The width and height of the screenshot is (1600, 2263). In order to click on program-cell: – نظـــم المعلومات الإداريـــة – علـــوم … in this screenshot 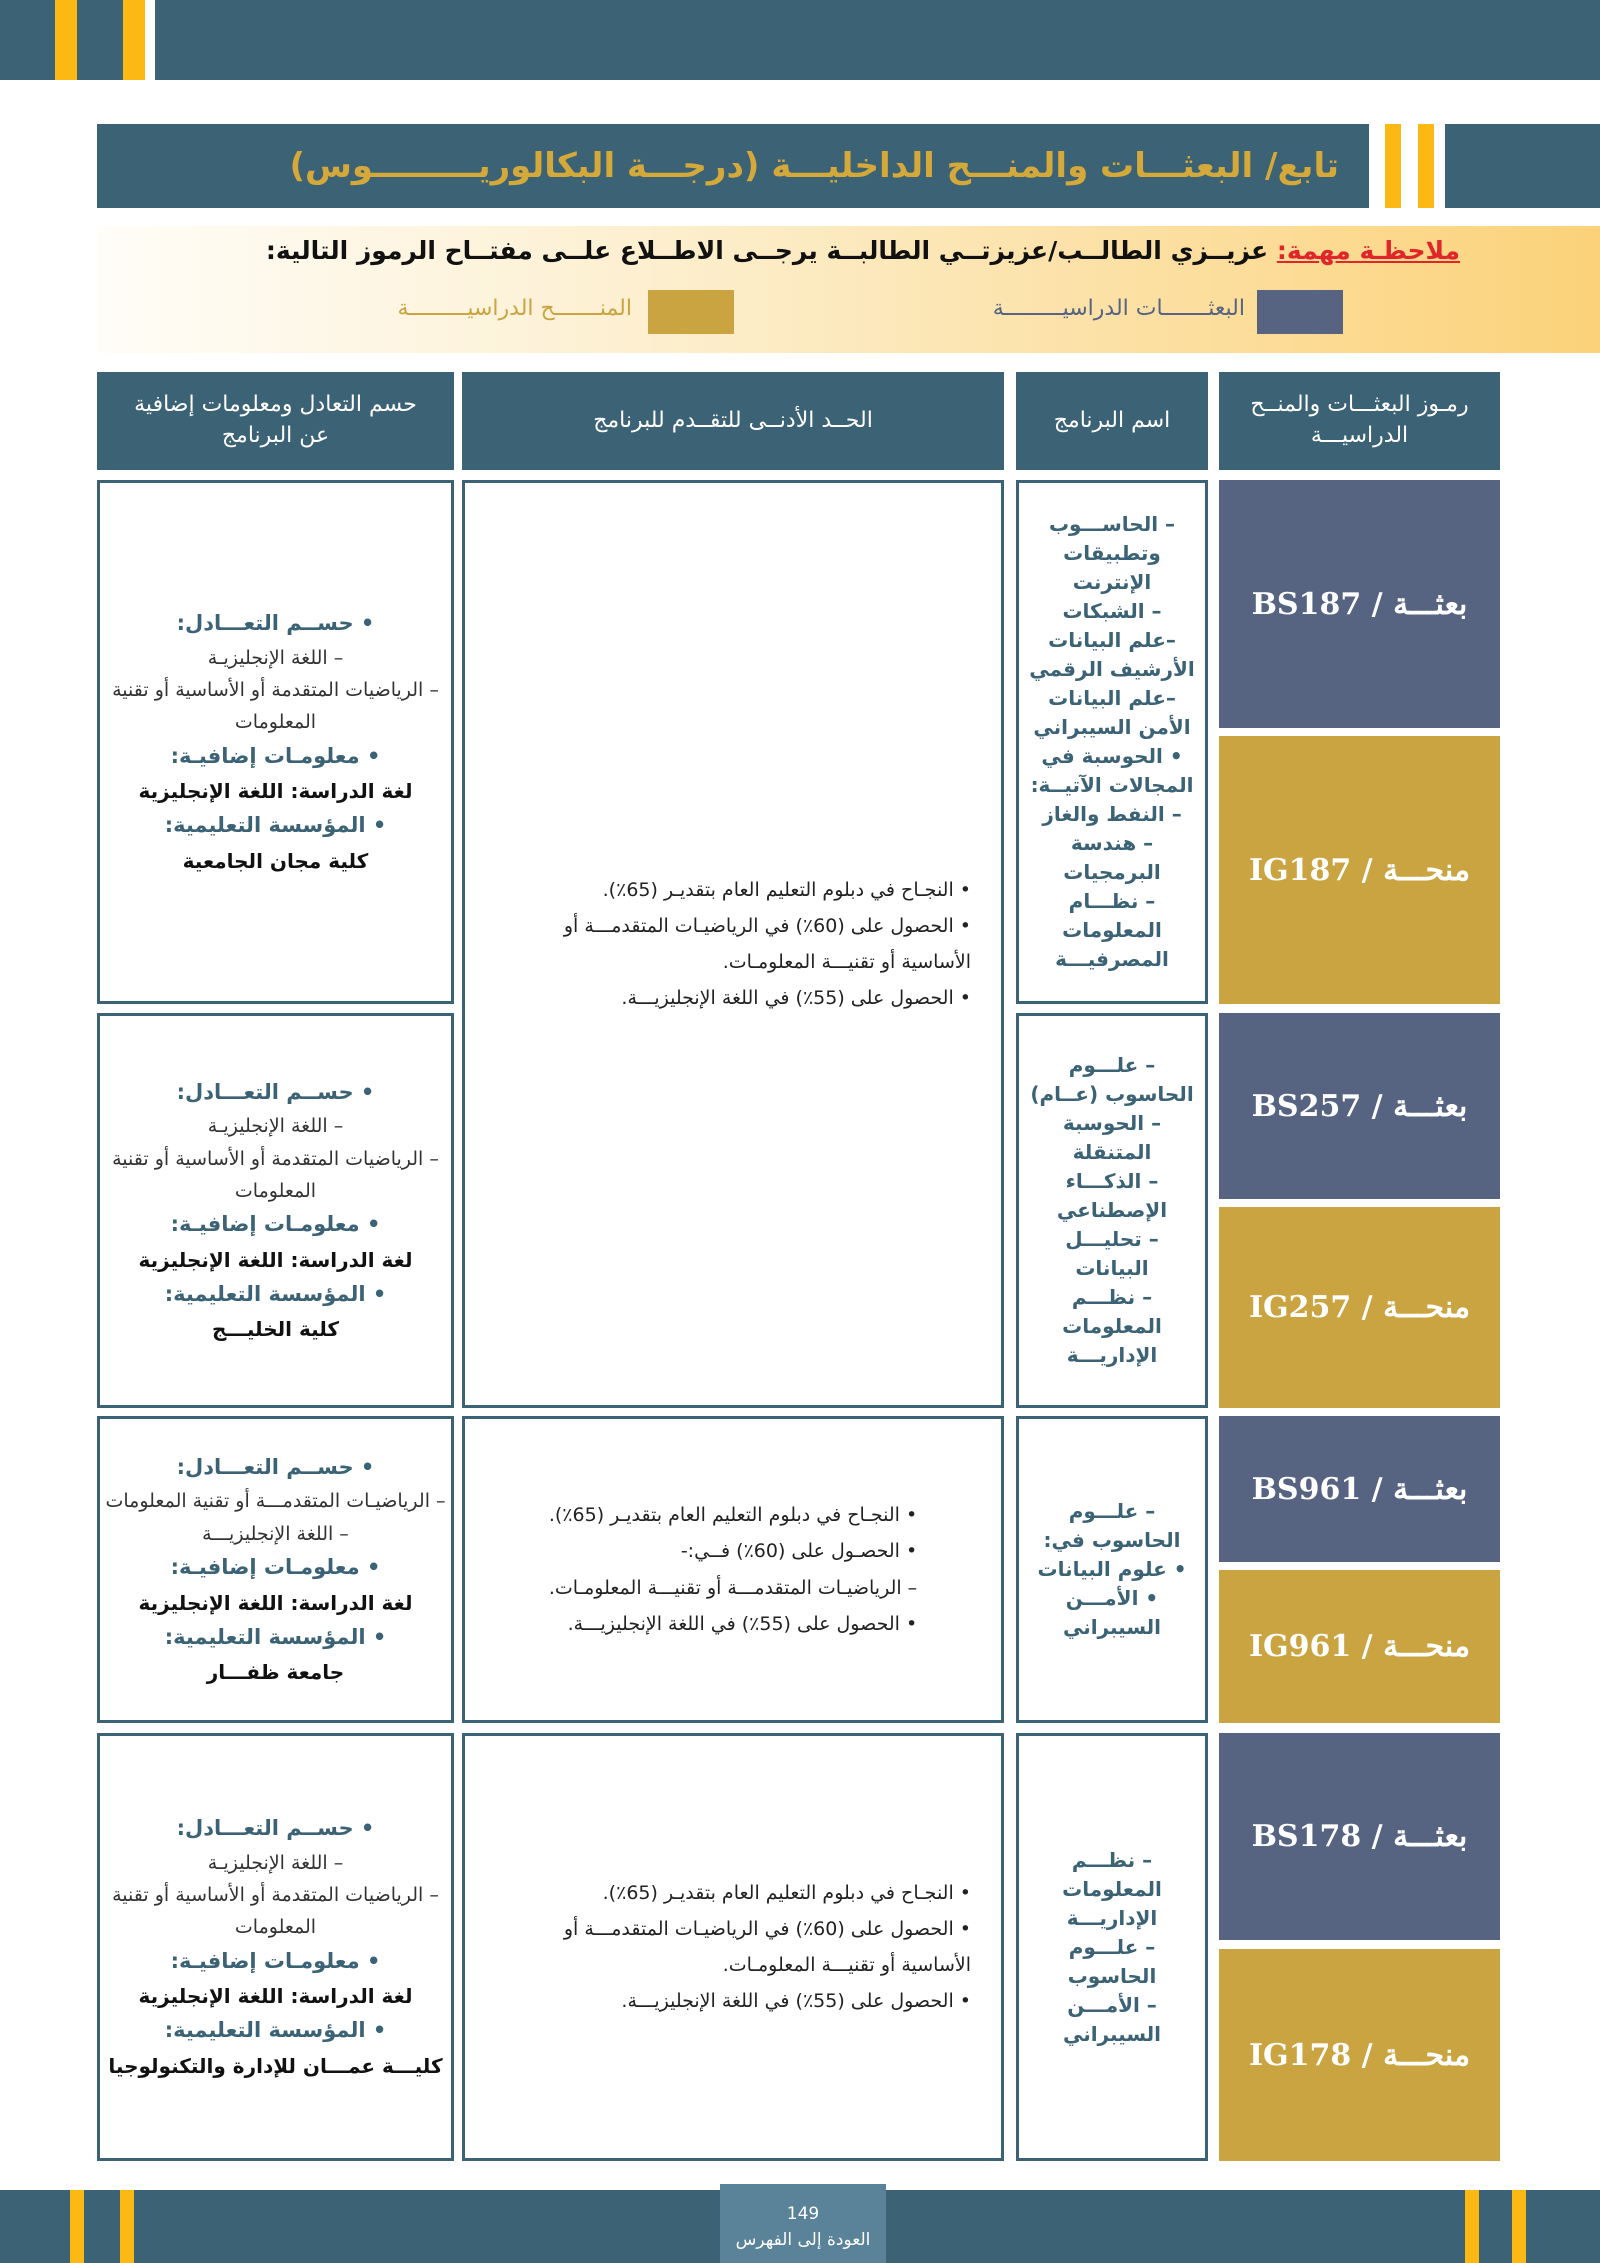, I will do `click(1112, 1947)`.